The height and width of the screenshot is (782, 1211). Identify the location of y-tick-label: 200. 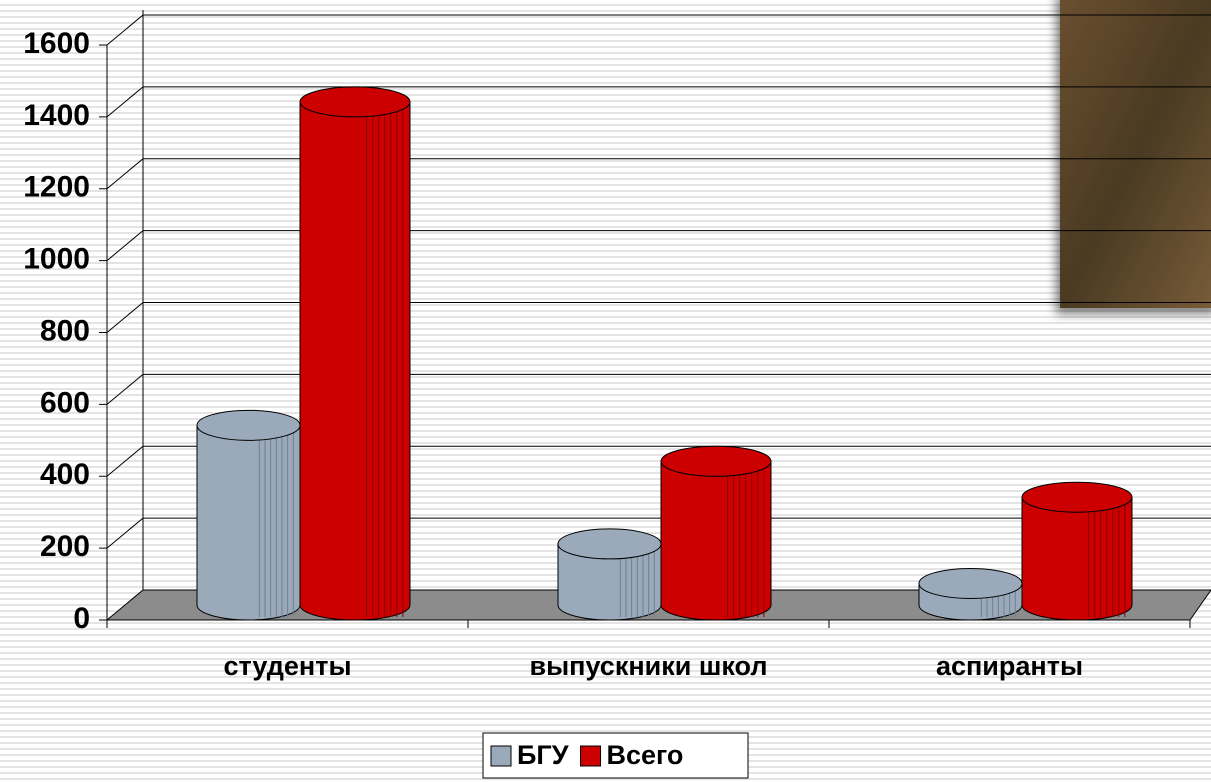
(65, 546).